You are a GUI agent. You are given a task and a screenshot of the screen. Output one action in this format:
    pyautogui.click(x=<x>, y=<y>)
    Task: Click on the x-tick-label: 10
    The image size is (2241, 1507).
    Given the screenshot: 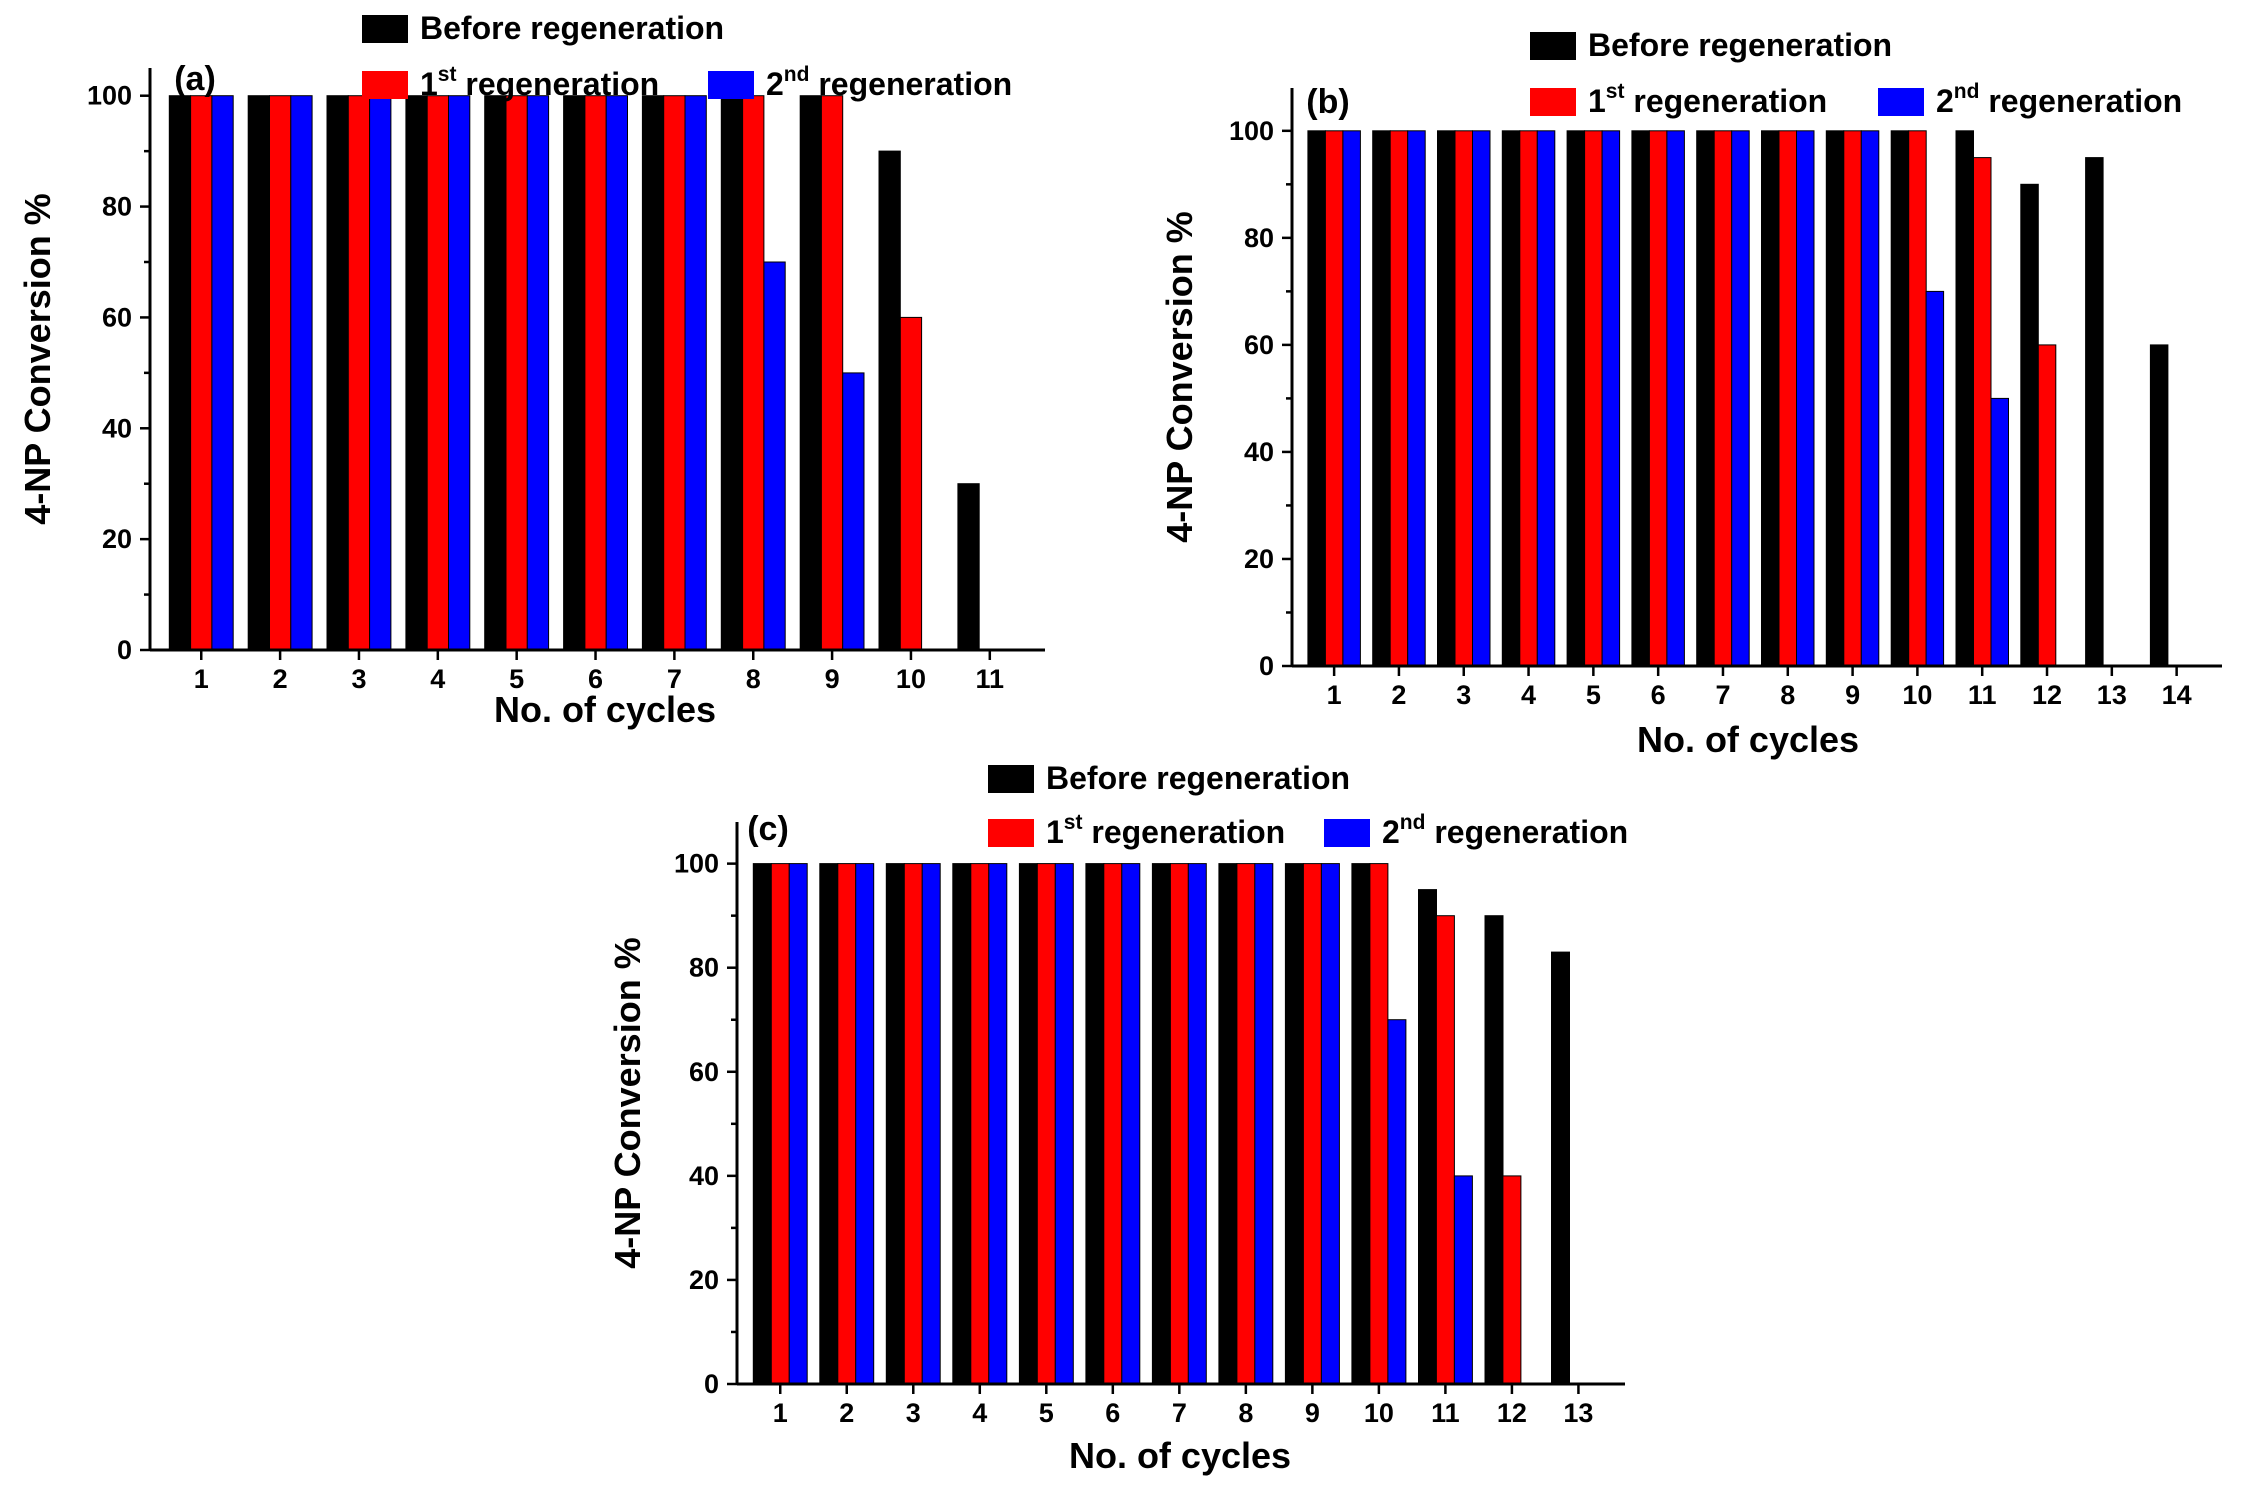 What is the action you would take?
    pyautogui.click(x=911, y=679)
    